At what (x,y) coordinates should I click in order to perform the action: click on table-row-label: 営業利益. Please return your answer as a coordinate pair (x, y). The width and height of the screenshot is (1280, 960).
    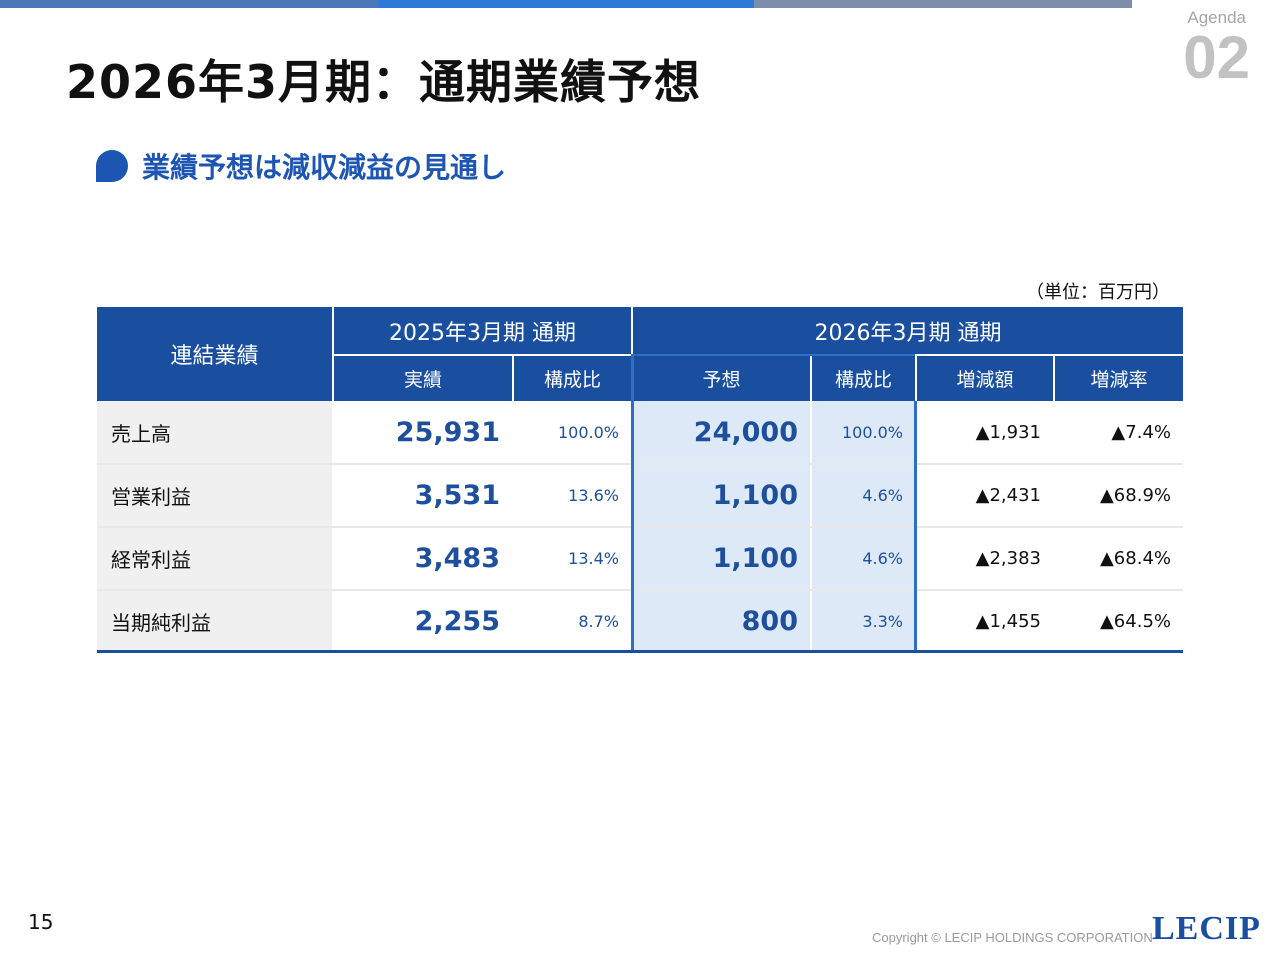
    Looking at the image, I should click on (214, 495).